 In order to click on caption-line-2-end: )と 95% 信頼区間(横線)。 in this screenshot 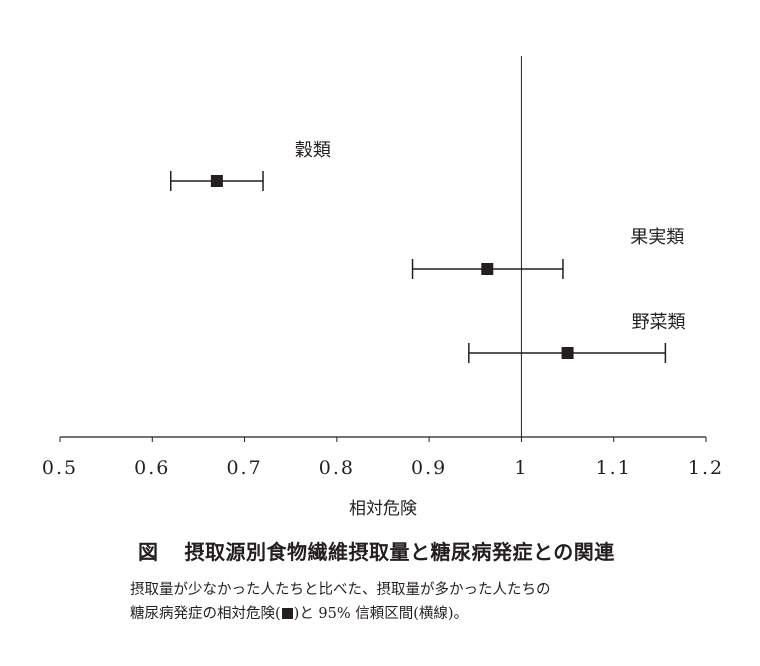, I will do `click(381, 614)`.